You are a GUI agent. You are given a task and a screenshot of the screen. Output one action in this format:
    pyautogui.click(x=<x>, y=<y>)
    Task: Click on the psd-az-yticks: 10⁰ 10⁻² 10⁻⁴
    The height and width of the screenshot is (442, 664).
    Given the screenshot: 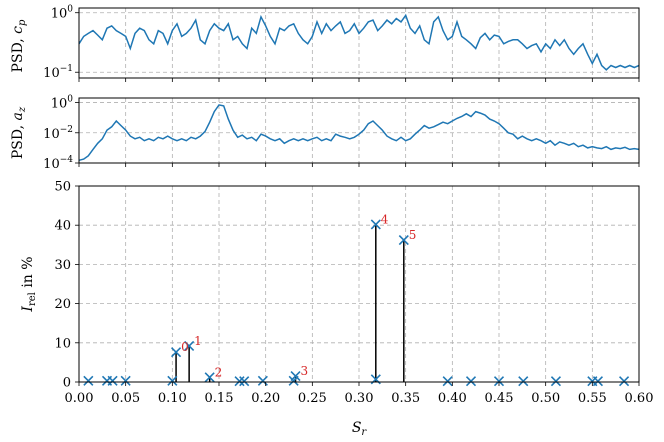 What is the action you would take?
    pyautogui.click(x=61, y=133)
    